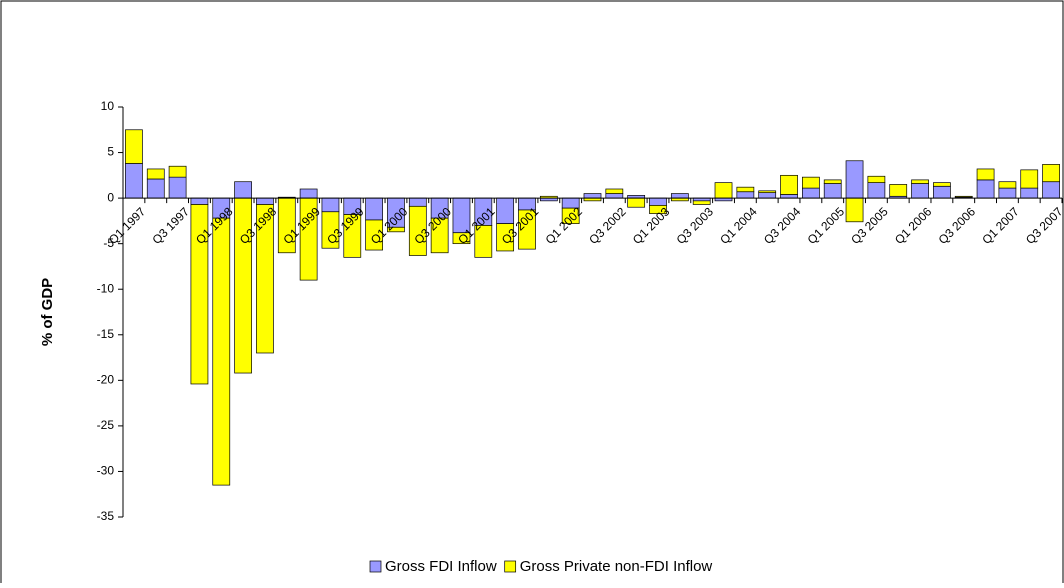 The height and width of the screenshot is (588, 1064). Describe the element at coordinates (106, 516) in the screenshot. I see `y-tick-label: -35` at that location.